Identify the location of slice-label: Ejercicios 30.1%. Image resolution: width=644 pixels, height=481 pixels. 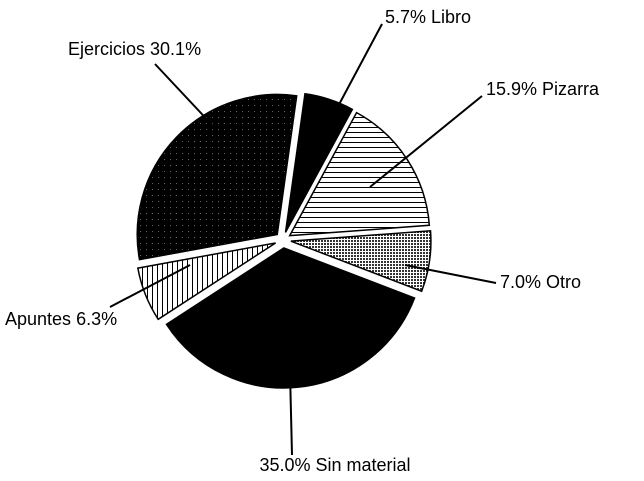
(134, 49).